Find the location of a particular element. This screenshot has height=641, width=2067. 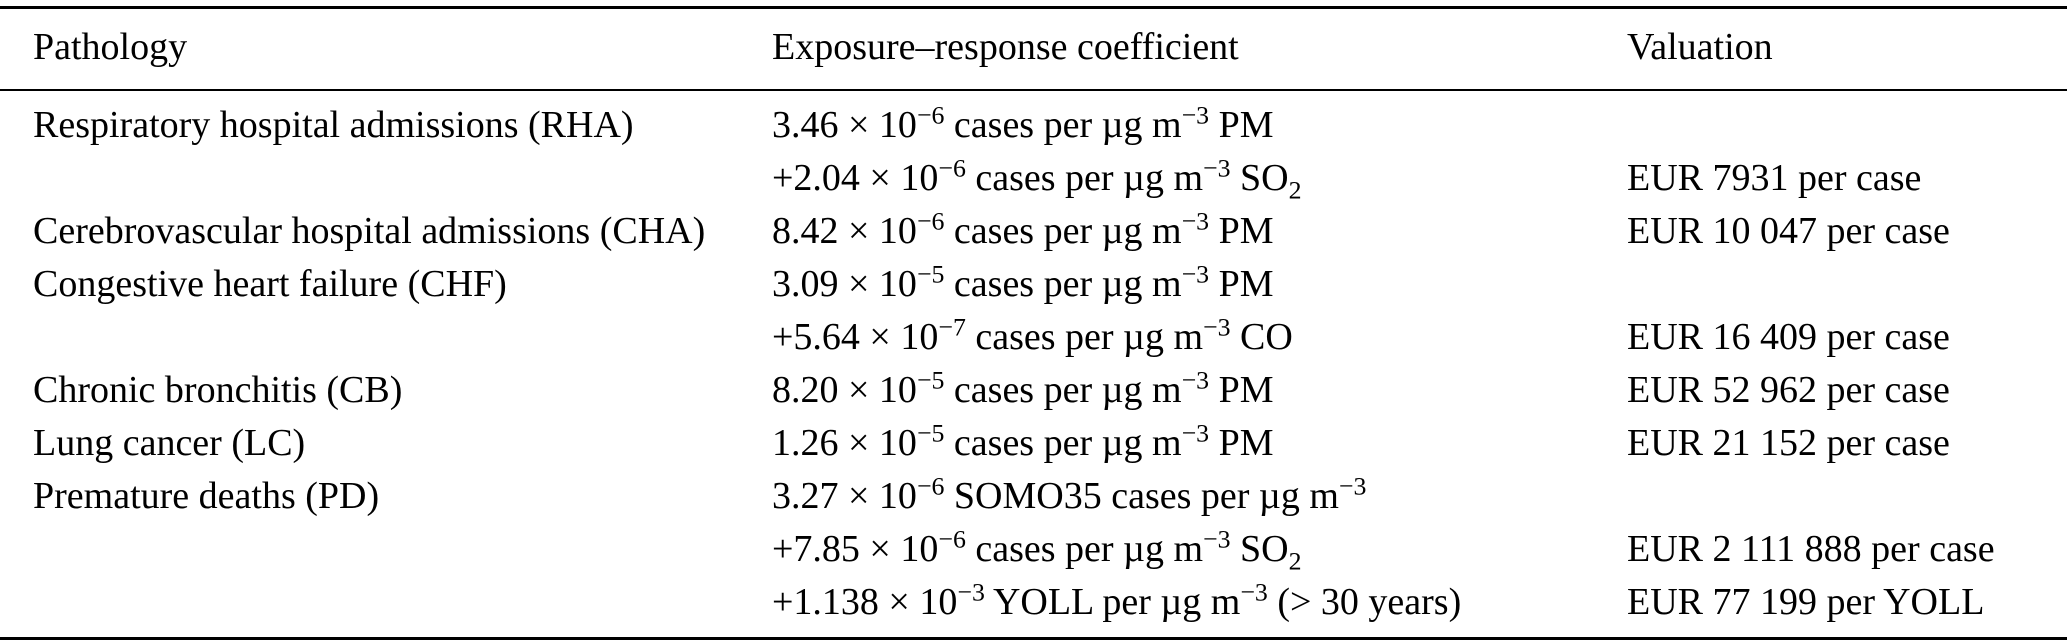

coefficient-cell: +2.04 × 10−6 cases per µg m−3 SO2 is located at coordinates (1199, 178).